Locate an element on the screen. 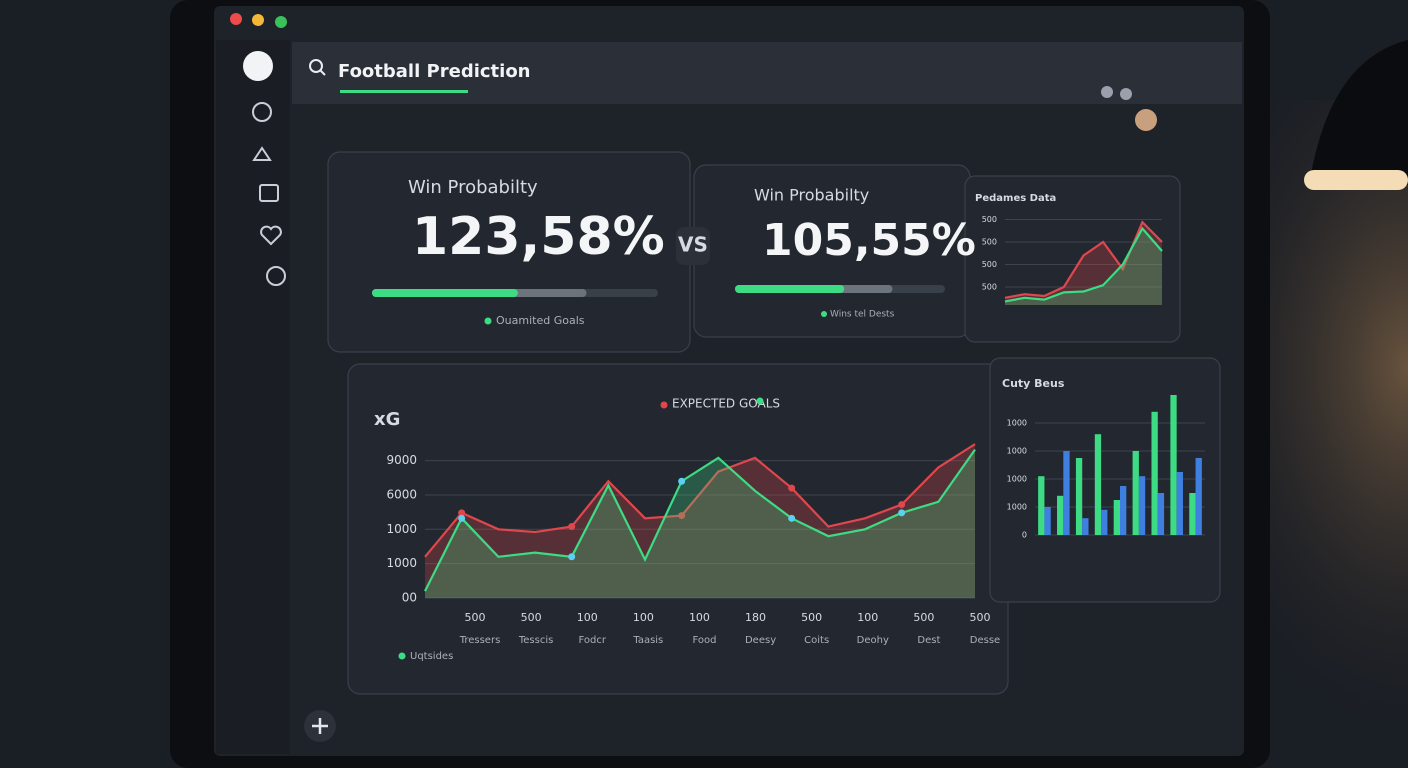 The image size is (1408, 768). x-tick-label: 180 is located at coordinates (755, 617).